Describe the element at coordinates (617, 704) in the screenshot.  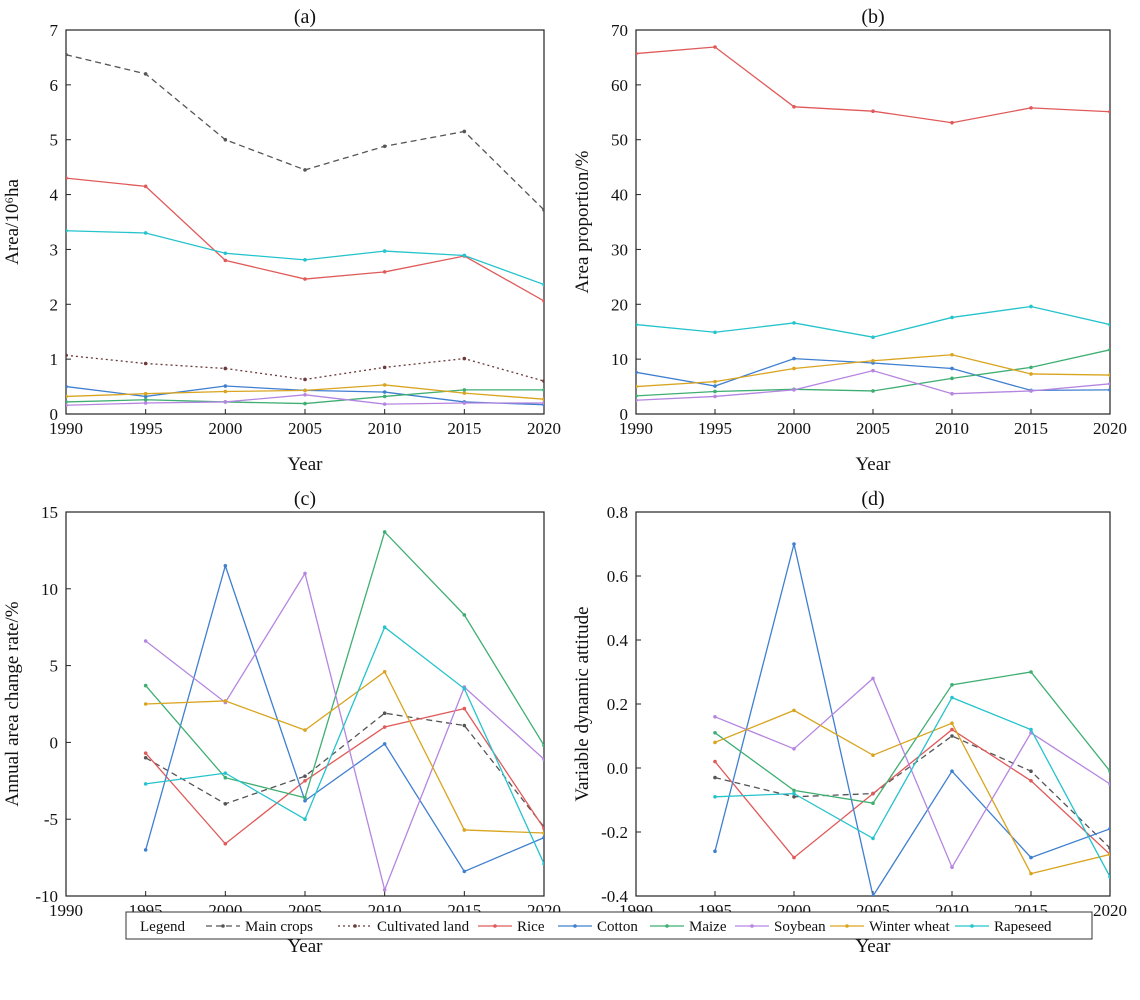
I see `y-tick-label: 0.2` at that location.